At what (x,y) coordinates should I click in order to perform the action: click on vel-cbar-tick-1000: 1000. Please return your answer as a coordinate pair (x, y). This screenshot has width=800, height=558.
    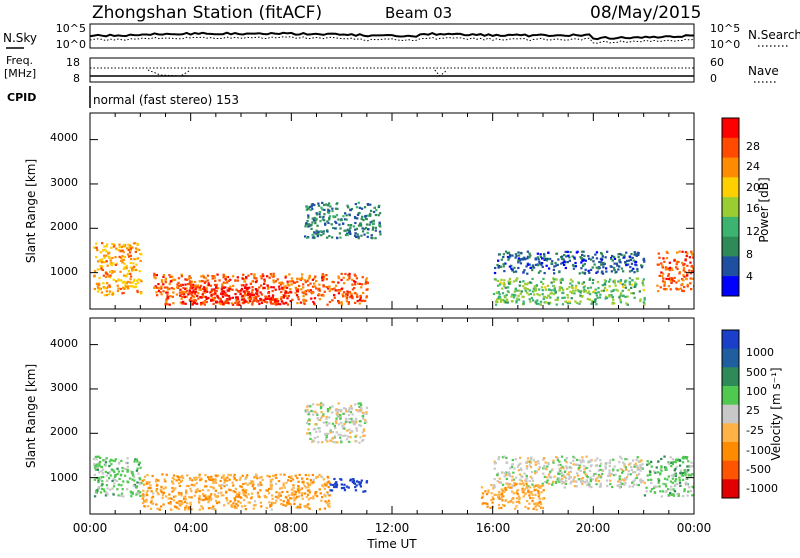
    Looking at the image, I should click on (760, 352).